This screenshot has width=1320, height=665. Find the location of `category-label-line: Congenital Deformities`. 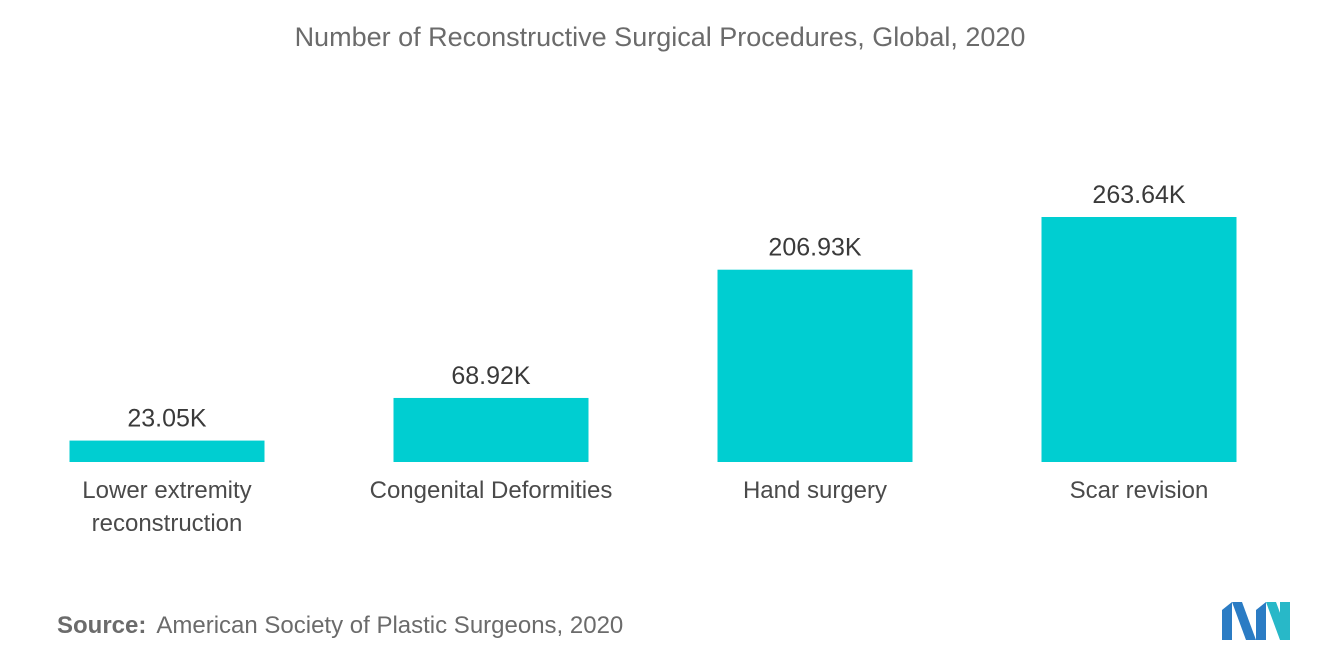

category-label-line: Congenital Deformities is located at coordinates (491, 490).